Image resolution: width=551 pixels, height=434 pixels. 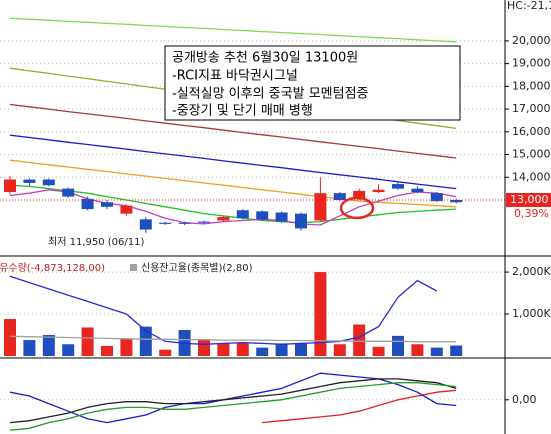 I want to click on low-note: 최저 11,950 (06/11), so click(x=96, y=242).